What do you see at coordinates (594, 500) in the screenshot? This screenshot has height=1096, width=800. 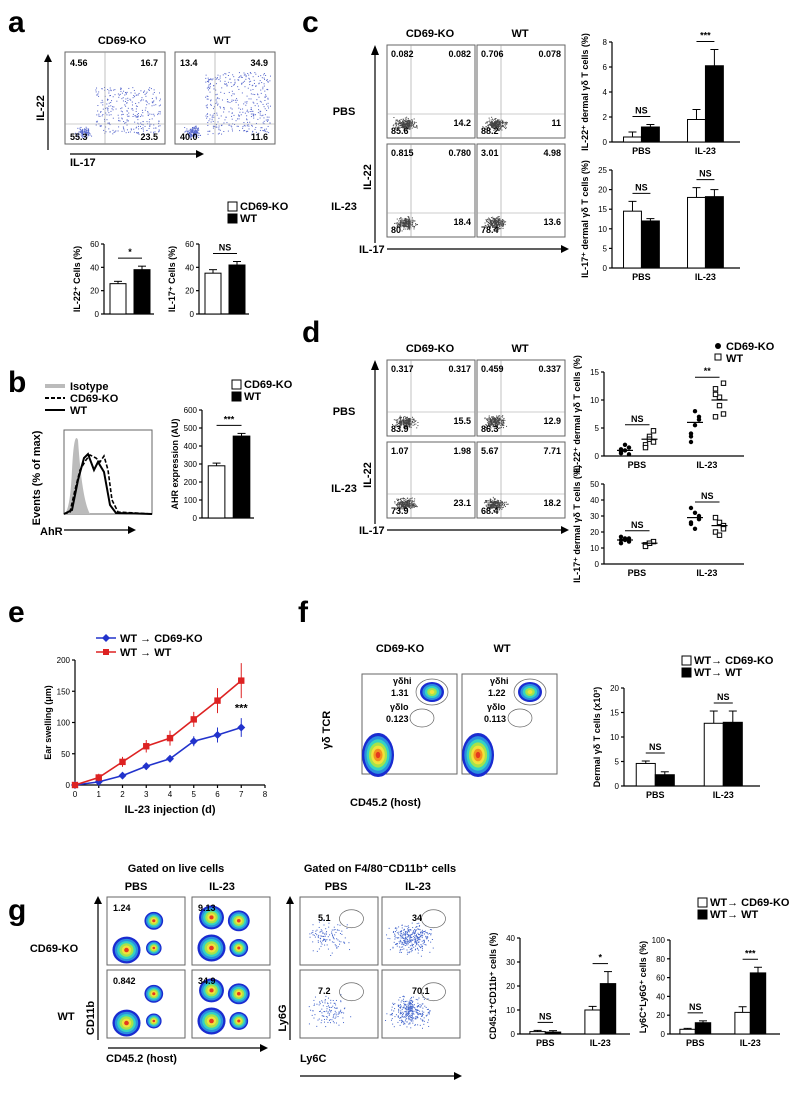 I see `d-il17-ytick-label: 40` at bounding box center [594, 500].